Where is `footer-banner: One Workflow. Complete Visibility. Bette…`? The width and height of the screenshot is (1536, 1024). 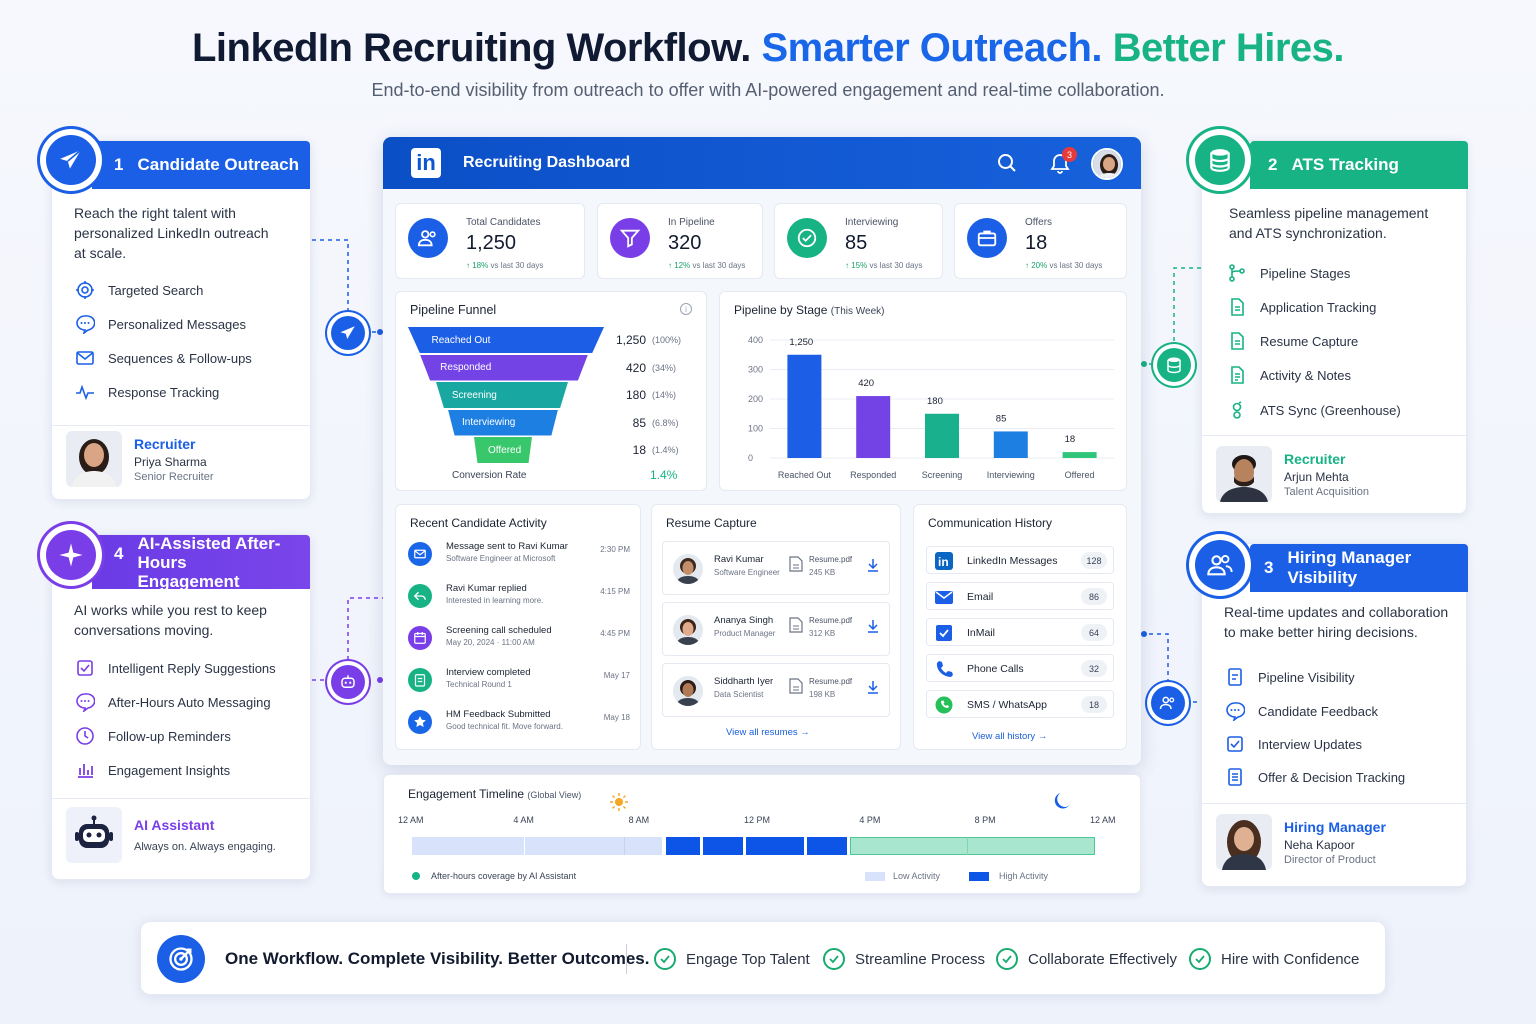
footer-banner: One Workflow. Complete Visibility. Bette… is located at coordinates (763, 958).